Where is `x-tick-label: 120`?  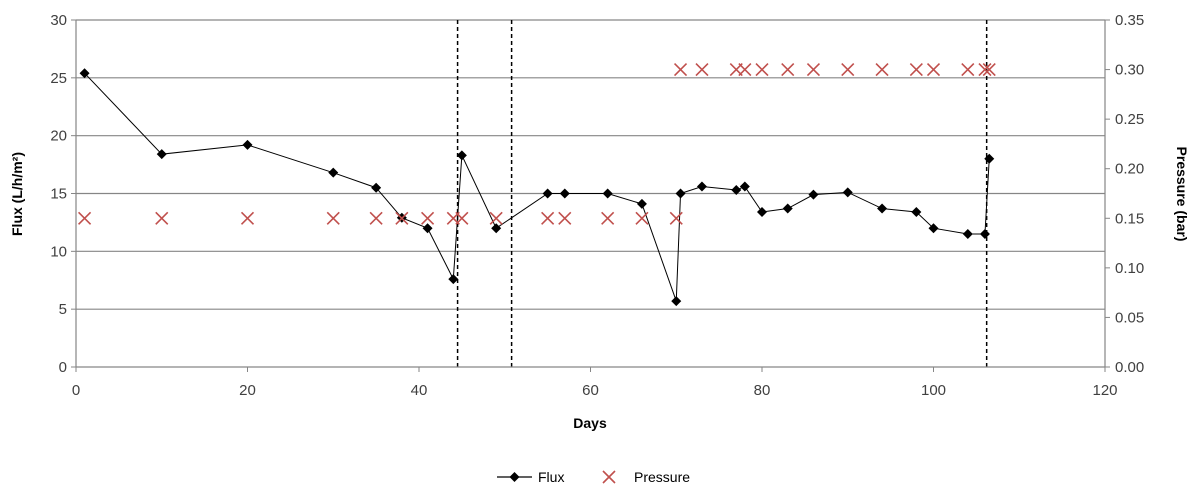
x-tick-label: 120 is located at coordinates (1104, 390).